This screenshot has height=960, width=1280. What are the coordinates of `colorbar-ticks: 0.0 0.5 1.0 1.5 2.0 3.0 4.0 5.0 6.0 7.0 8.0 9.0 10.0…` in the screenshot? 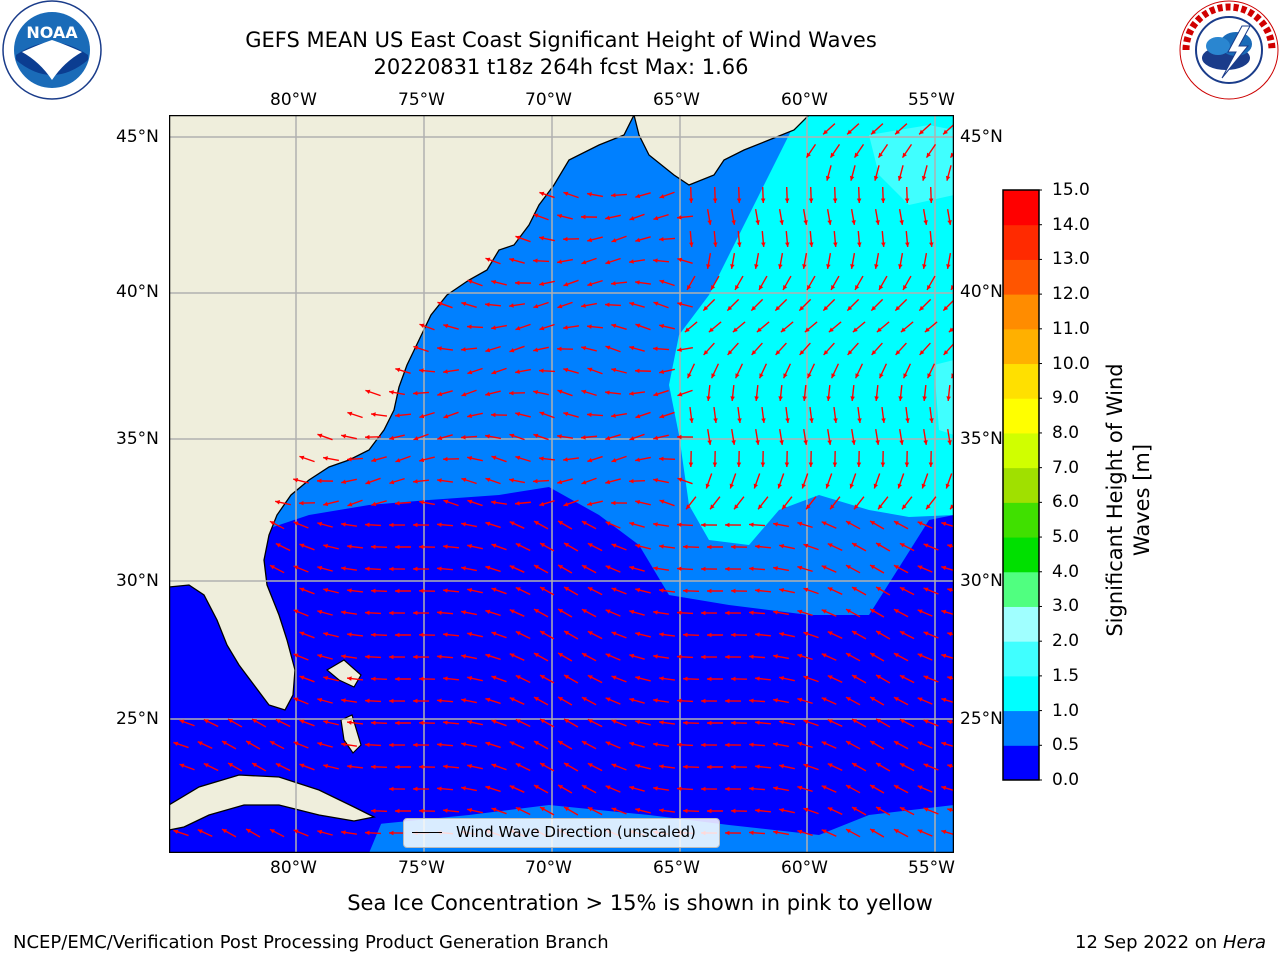 It's located at (1074, 480).